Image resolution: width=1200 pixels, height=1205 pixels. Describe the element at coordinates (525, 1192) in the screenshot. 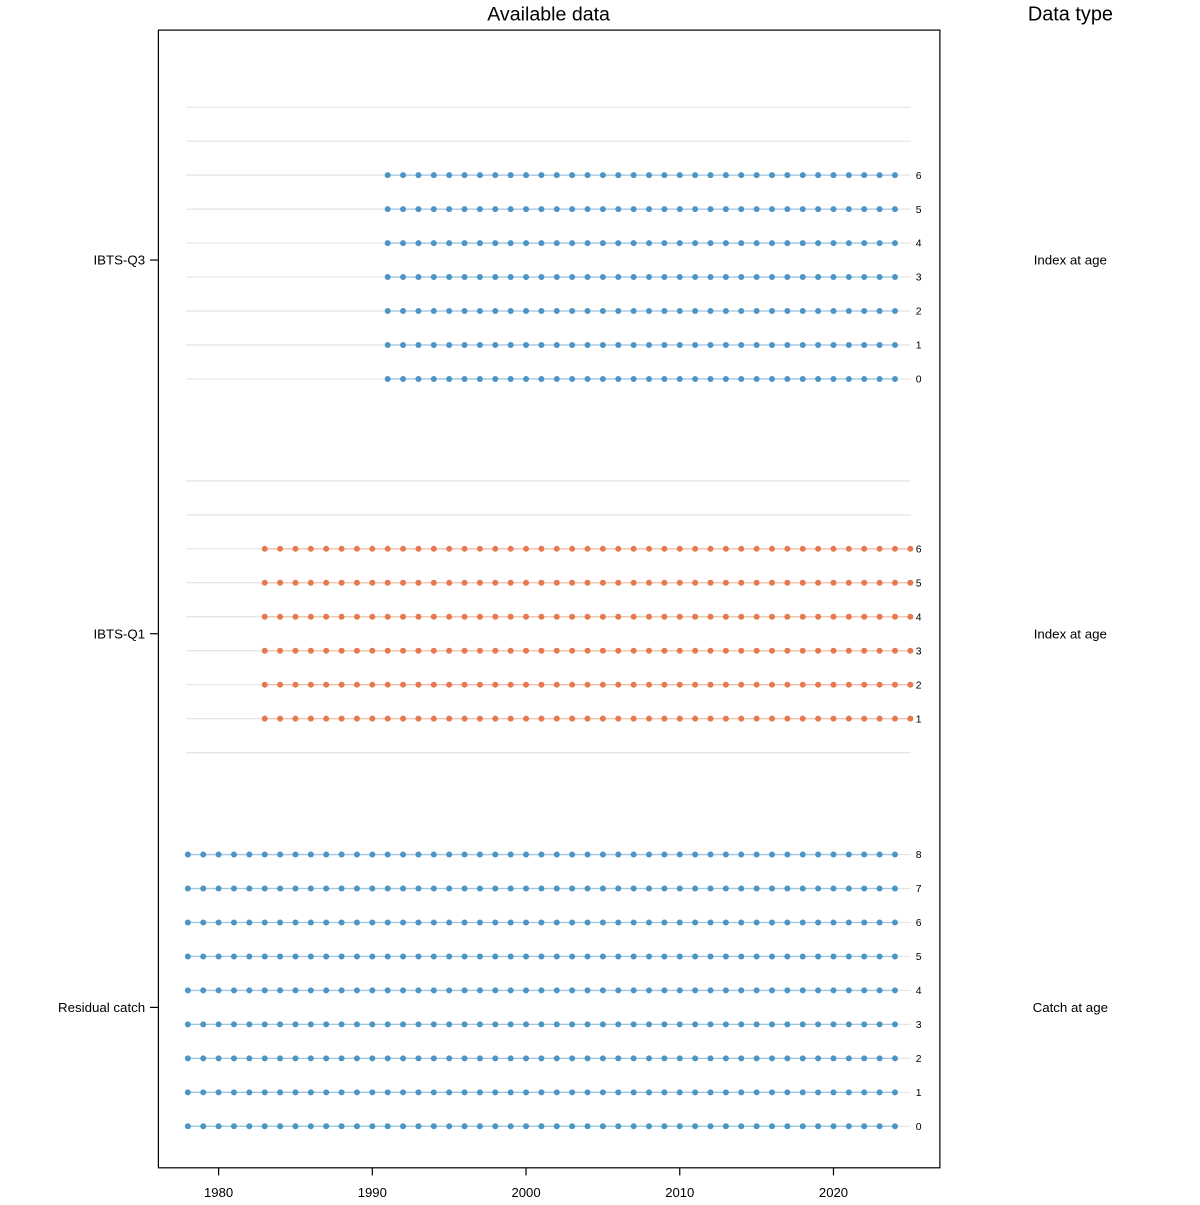

I see `svg-text: 2000` at that location.